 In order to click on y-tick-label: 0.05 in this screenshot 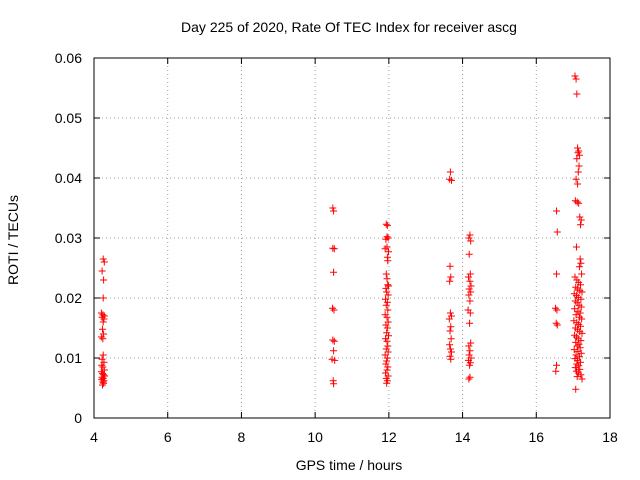, I will do `click(68, 118)`.